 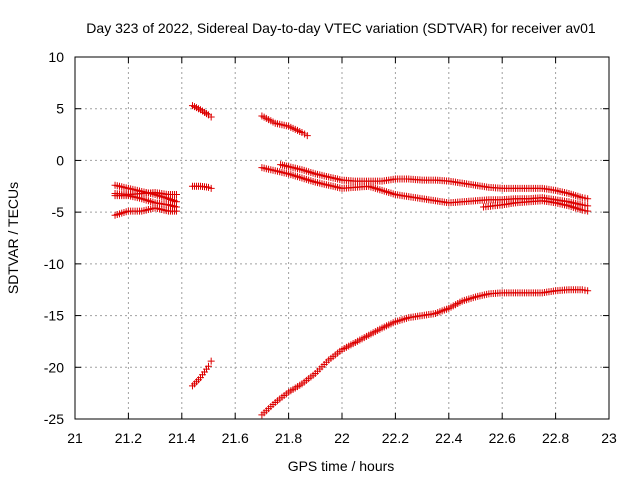 What do you see at coordinates (54, 367) in the screenshot?
I see `y-tick-label: -20` at bounding box center [54, 367].